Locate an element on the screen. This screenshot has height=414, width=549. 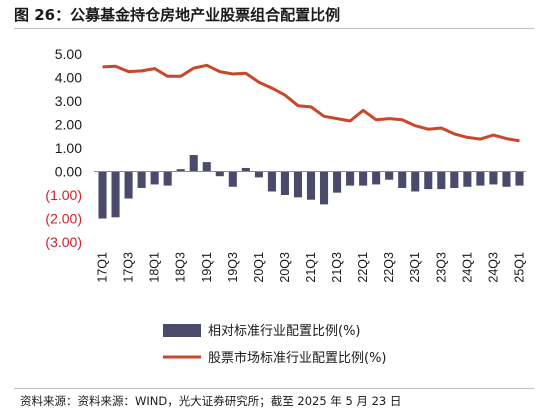
x-tick-label: 20Q3 is located at coordinates (285, 267).